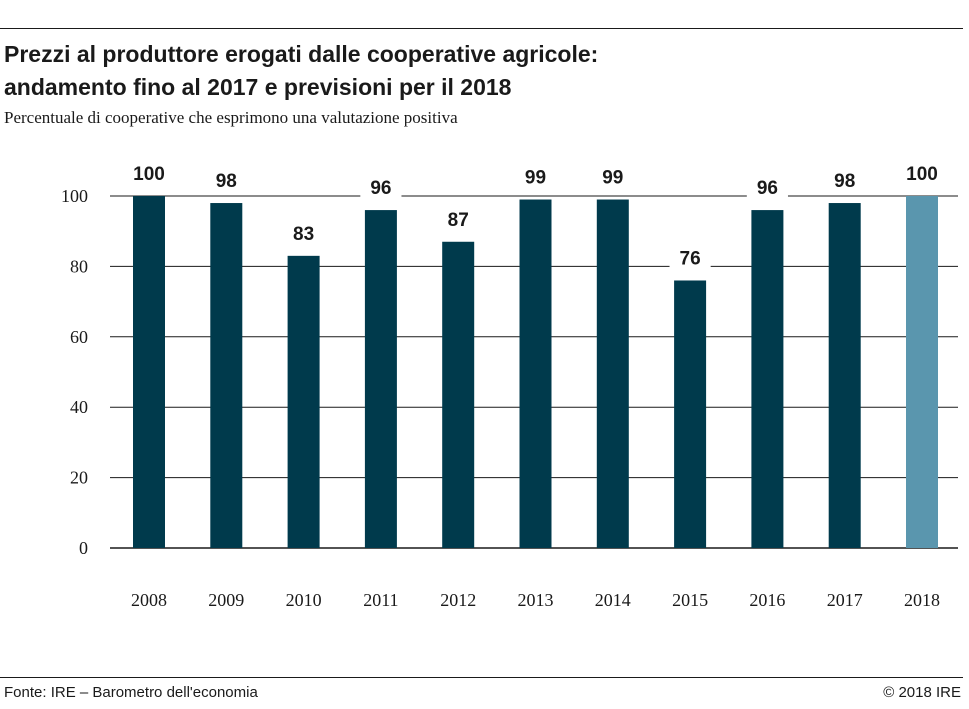  I want to click on y-tick-label-20: 20, so click(79, 478).